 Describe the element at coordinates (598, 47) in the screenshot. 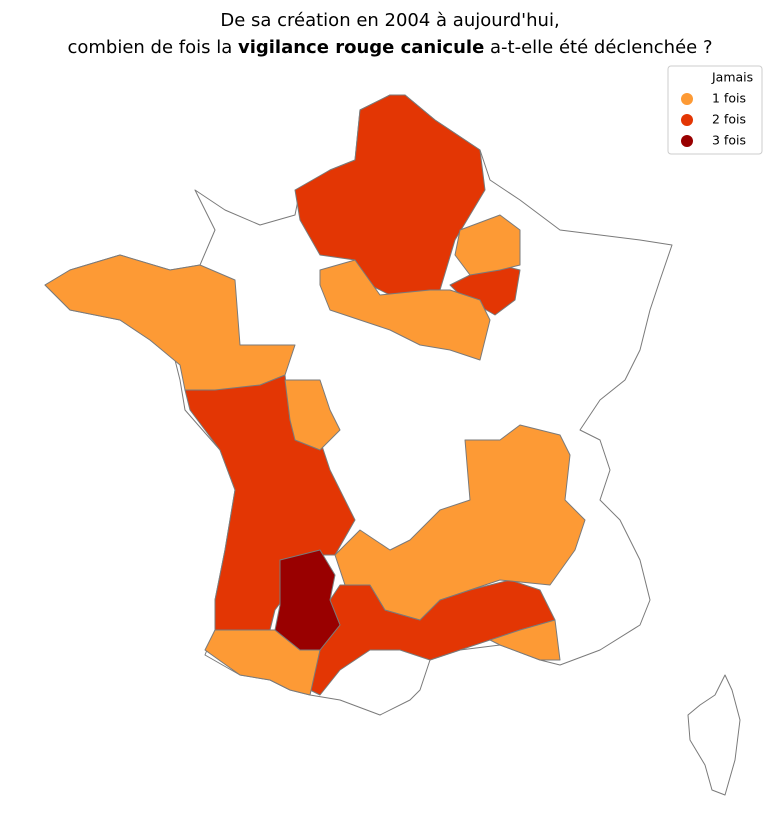

I see `title-text: a-t-elle été déclenchée ?` at that location.